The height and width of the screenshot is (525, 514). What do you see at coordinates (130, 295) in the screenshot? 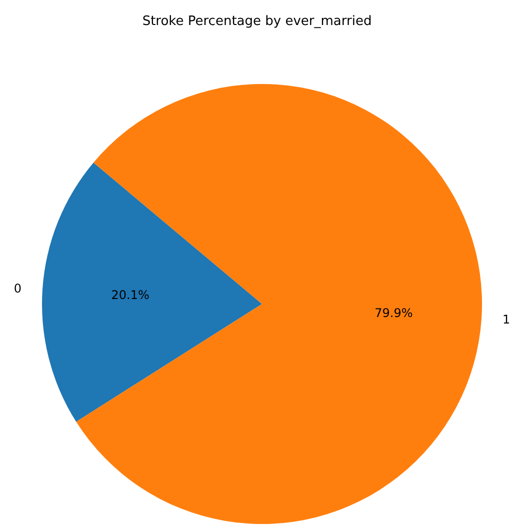
I see `data-label: 20.1%` at bounding box center [130, 295].